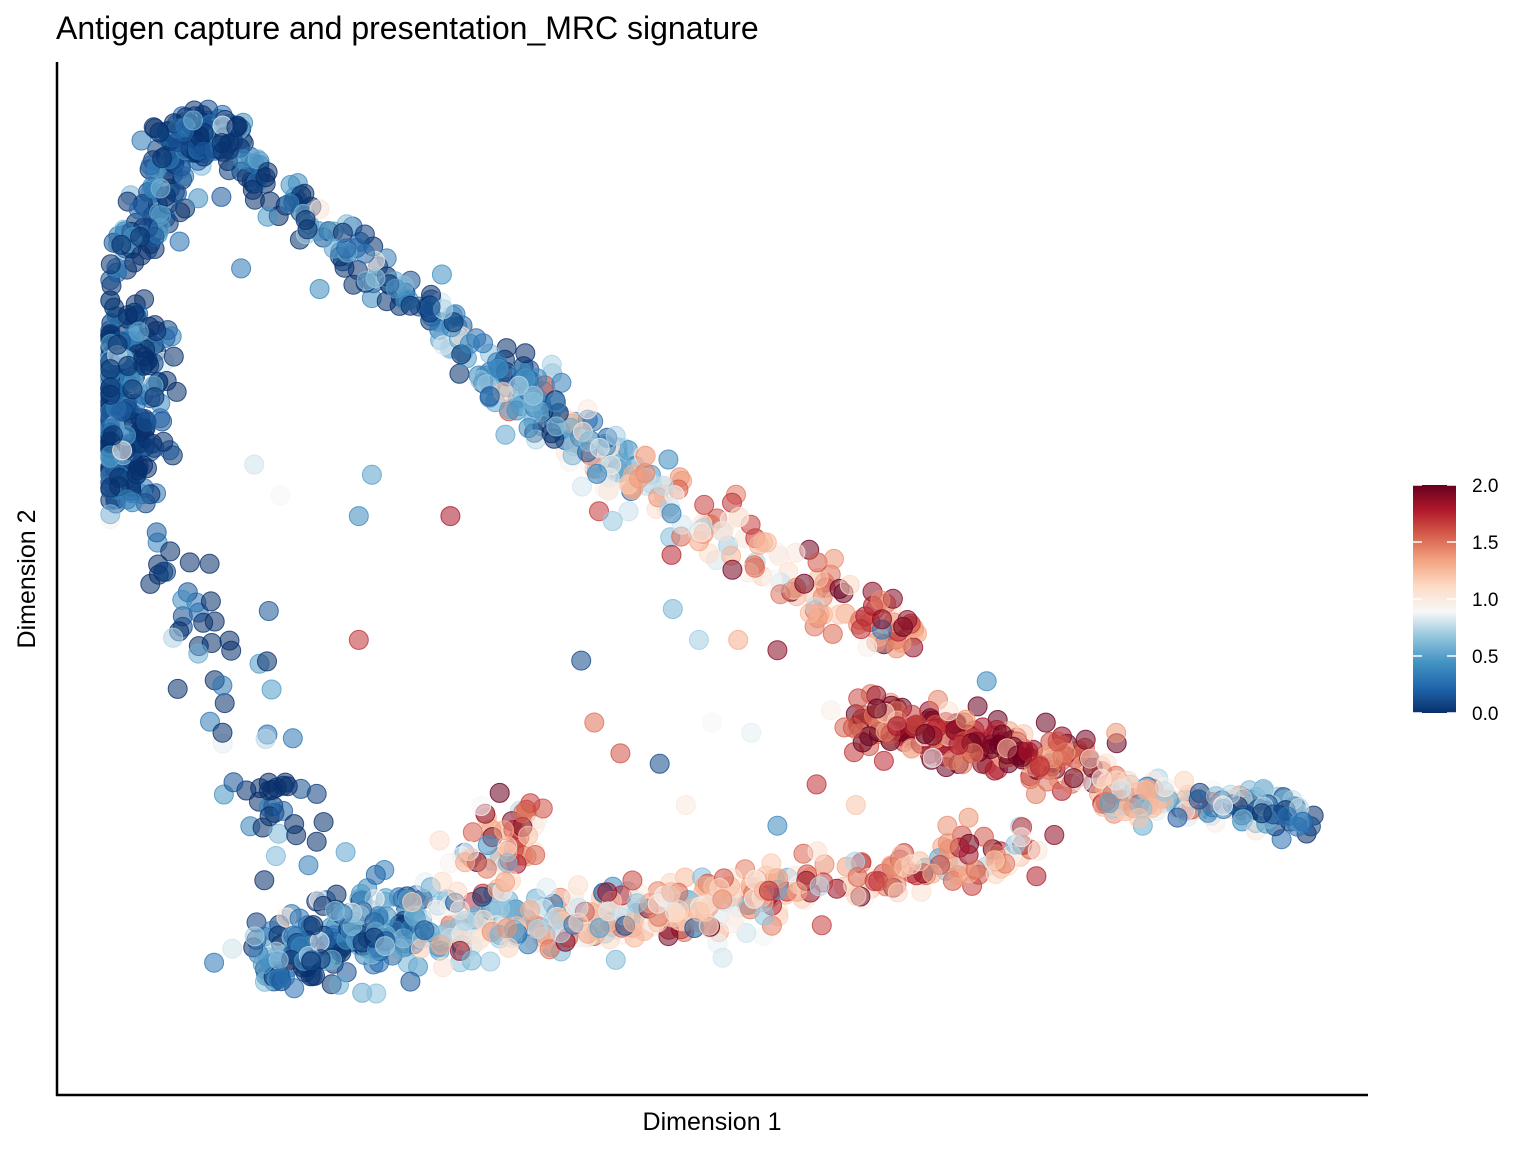 The width and height of the screenshot is (1536, 1152). What do you see at coordinates (1455, 600) in the screenshot?
I see `colorbar-ticks: 0.0 0.5 1.0 1.5 2.0` at bounding box center [1455, 600].